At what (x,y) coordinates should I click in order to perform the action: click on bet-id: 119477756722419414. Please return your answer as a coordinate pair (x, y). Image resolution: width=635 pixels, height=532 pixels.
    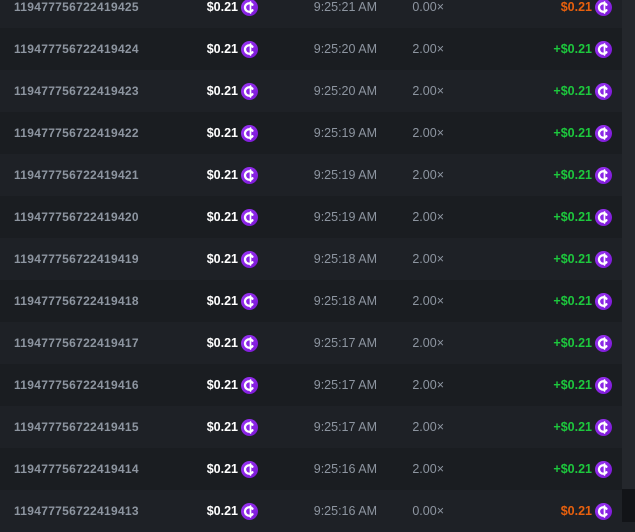
    Looking at the image, I should click on (76, 469).